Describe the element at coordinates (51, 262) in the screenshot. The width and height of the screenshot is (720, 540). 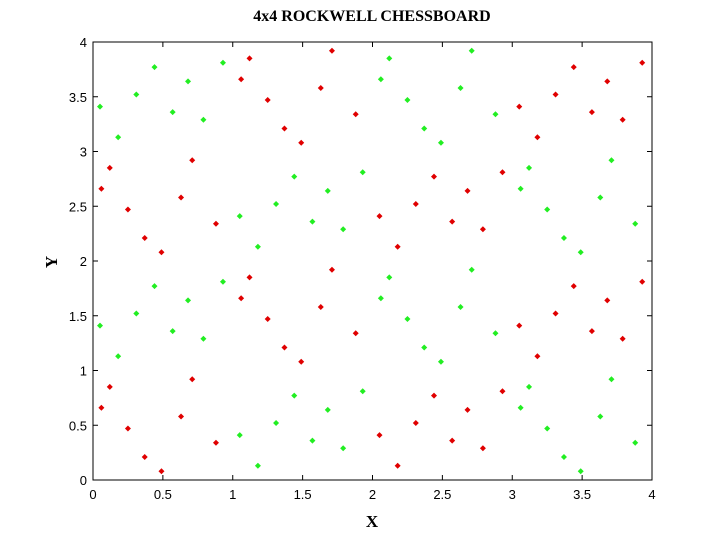
I see `y-axis-label: Y` at that location.